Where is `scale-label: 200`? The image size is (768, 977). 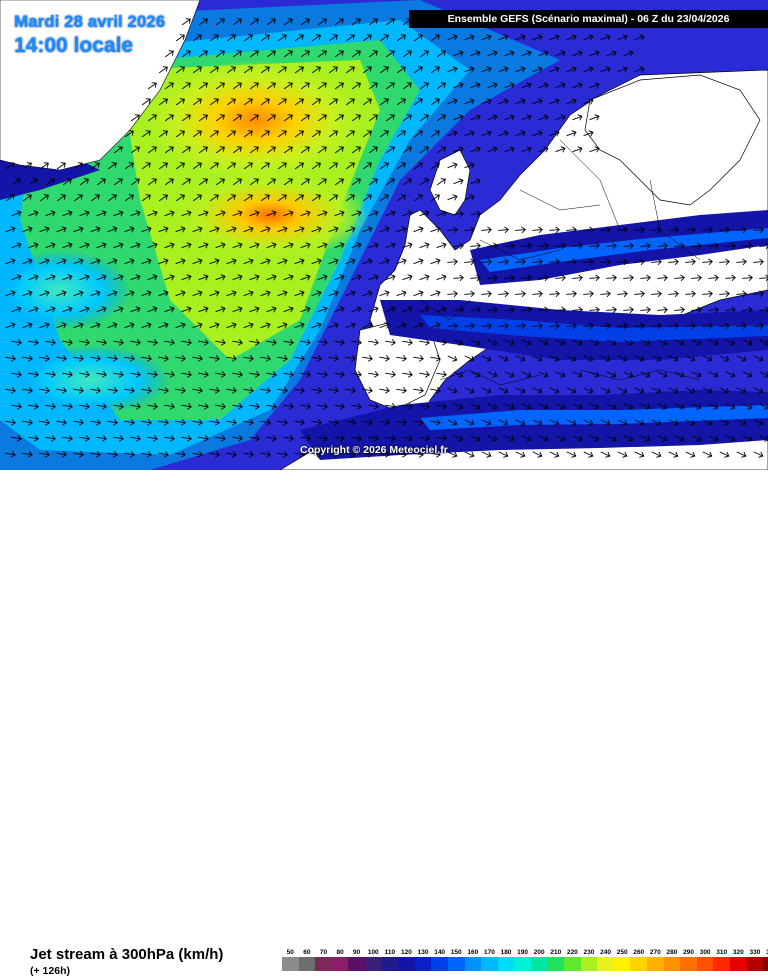
scale-label: 200 is located at coordinates (539, 952).